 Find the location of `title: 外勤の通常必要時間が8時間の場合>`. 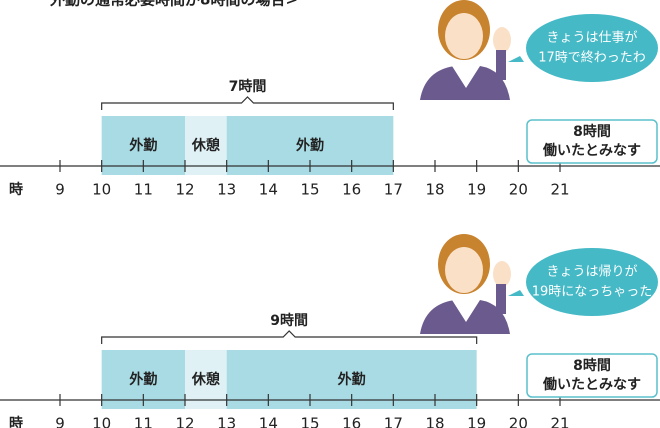

title: 外勤の通常必要時間が8時間の場合> is located at coordinates (173, 4).